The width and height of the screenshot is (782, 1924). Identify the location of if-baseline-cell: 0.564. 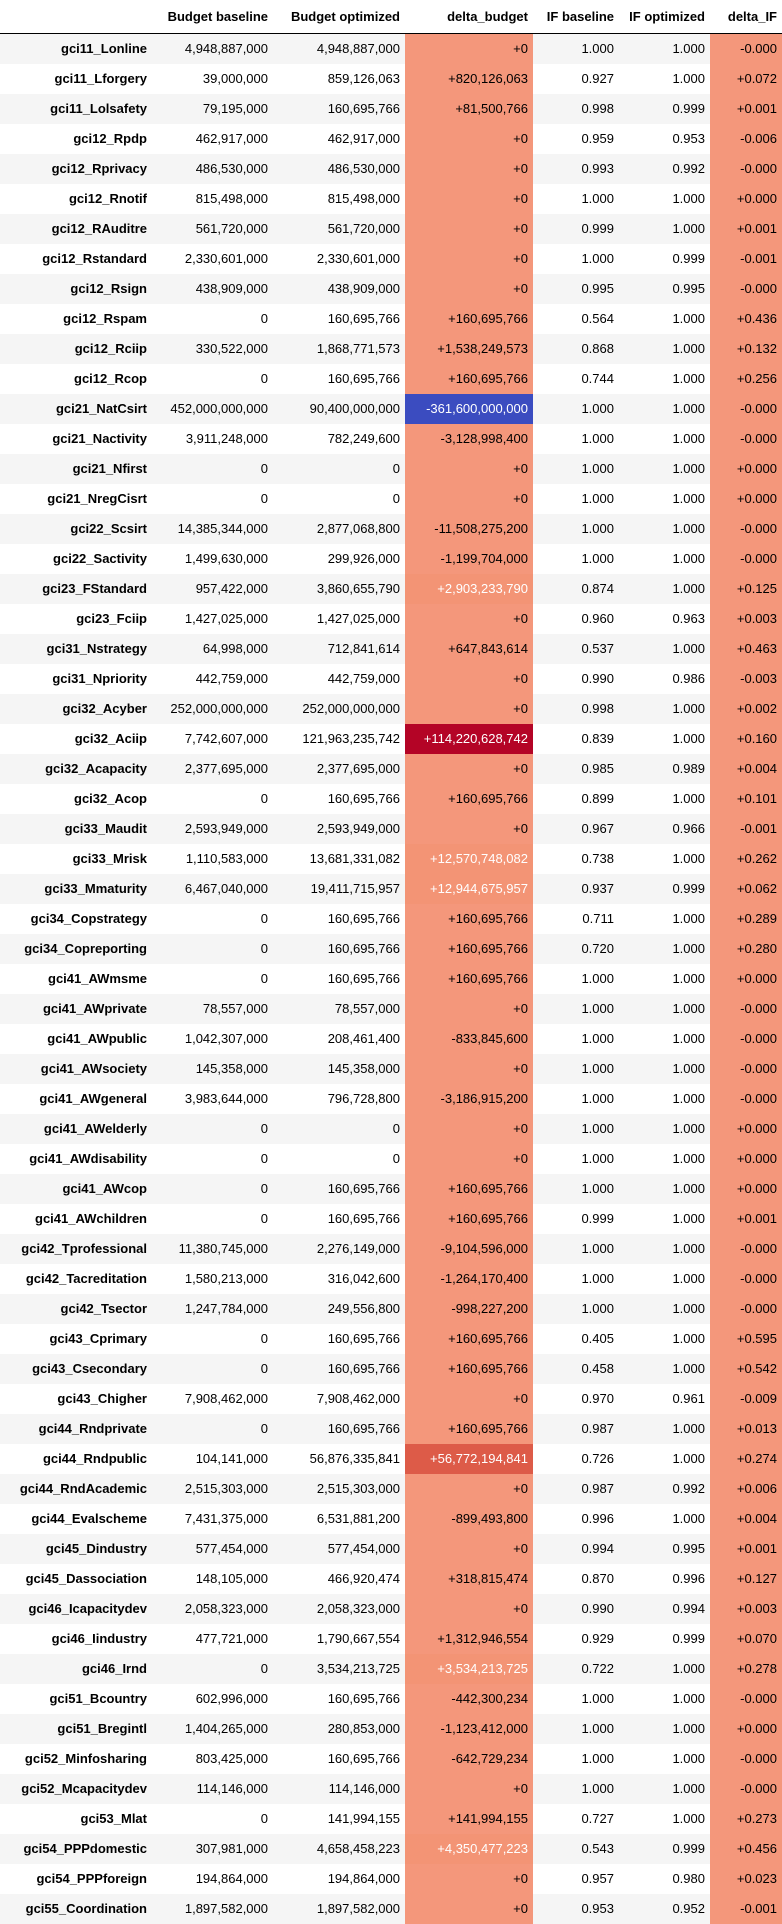
(576, 318).